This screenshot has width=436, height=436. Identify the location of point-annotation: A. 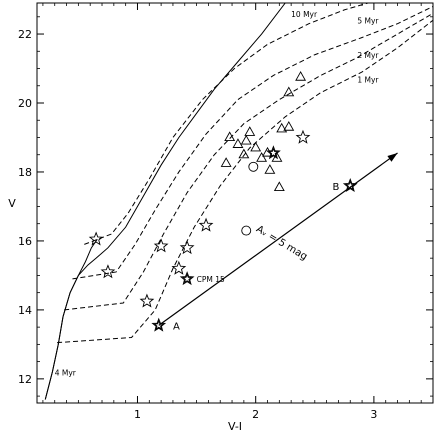
(176, 326).